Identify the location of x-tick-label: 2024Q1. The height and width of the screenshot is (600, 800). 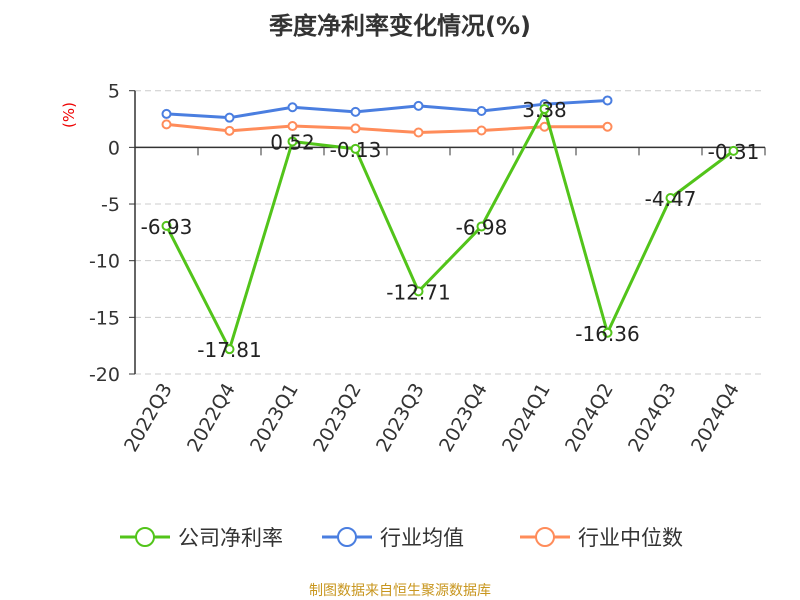
(526, 418).